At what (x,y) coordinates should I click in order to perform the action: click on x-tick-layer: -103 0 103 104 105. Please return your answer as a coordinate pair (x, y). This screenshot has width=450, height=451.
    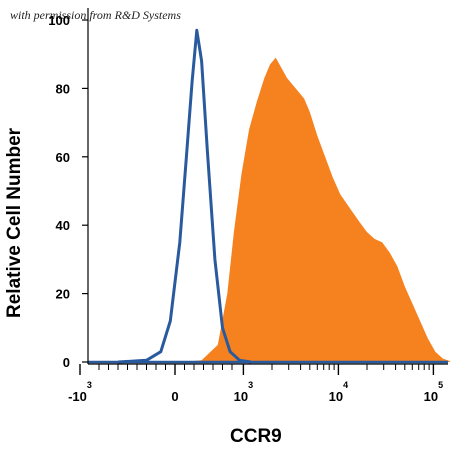
    Looking at the image, I should click on (255, 384).